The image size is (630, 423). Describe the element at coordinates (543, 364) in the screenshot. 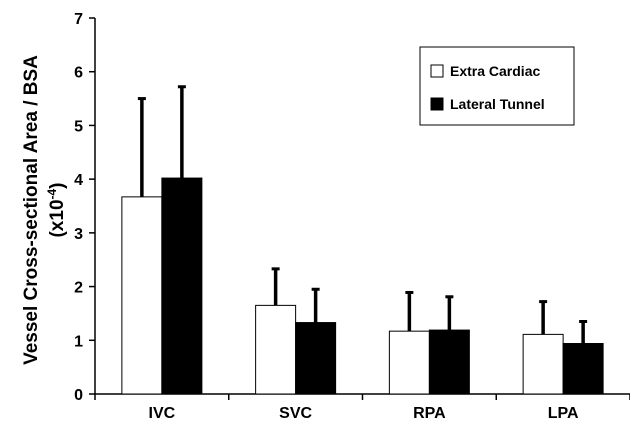

I see `bar-extra-cardiac-lpa` at that location.